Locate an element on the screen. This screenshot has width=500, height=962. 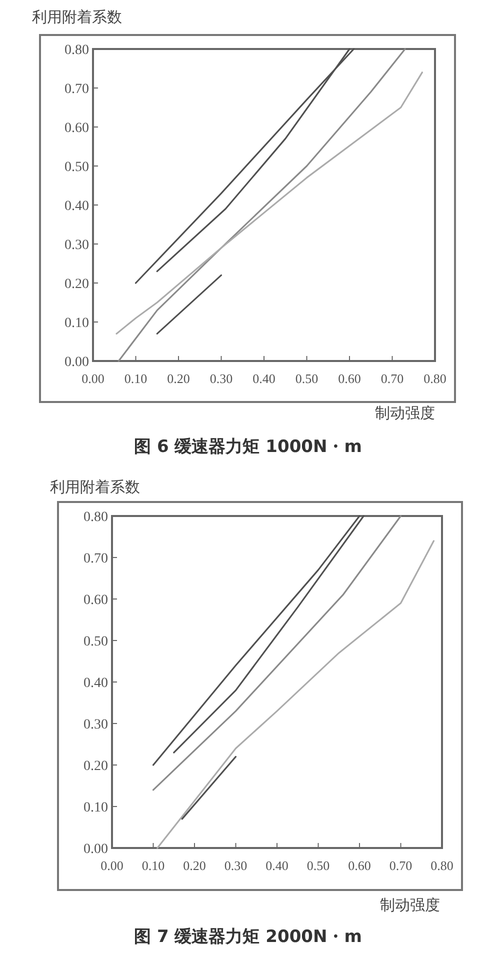
x-tick-label: 0.00 is located at coordinates (112, 865).